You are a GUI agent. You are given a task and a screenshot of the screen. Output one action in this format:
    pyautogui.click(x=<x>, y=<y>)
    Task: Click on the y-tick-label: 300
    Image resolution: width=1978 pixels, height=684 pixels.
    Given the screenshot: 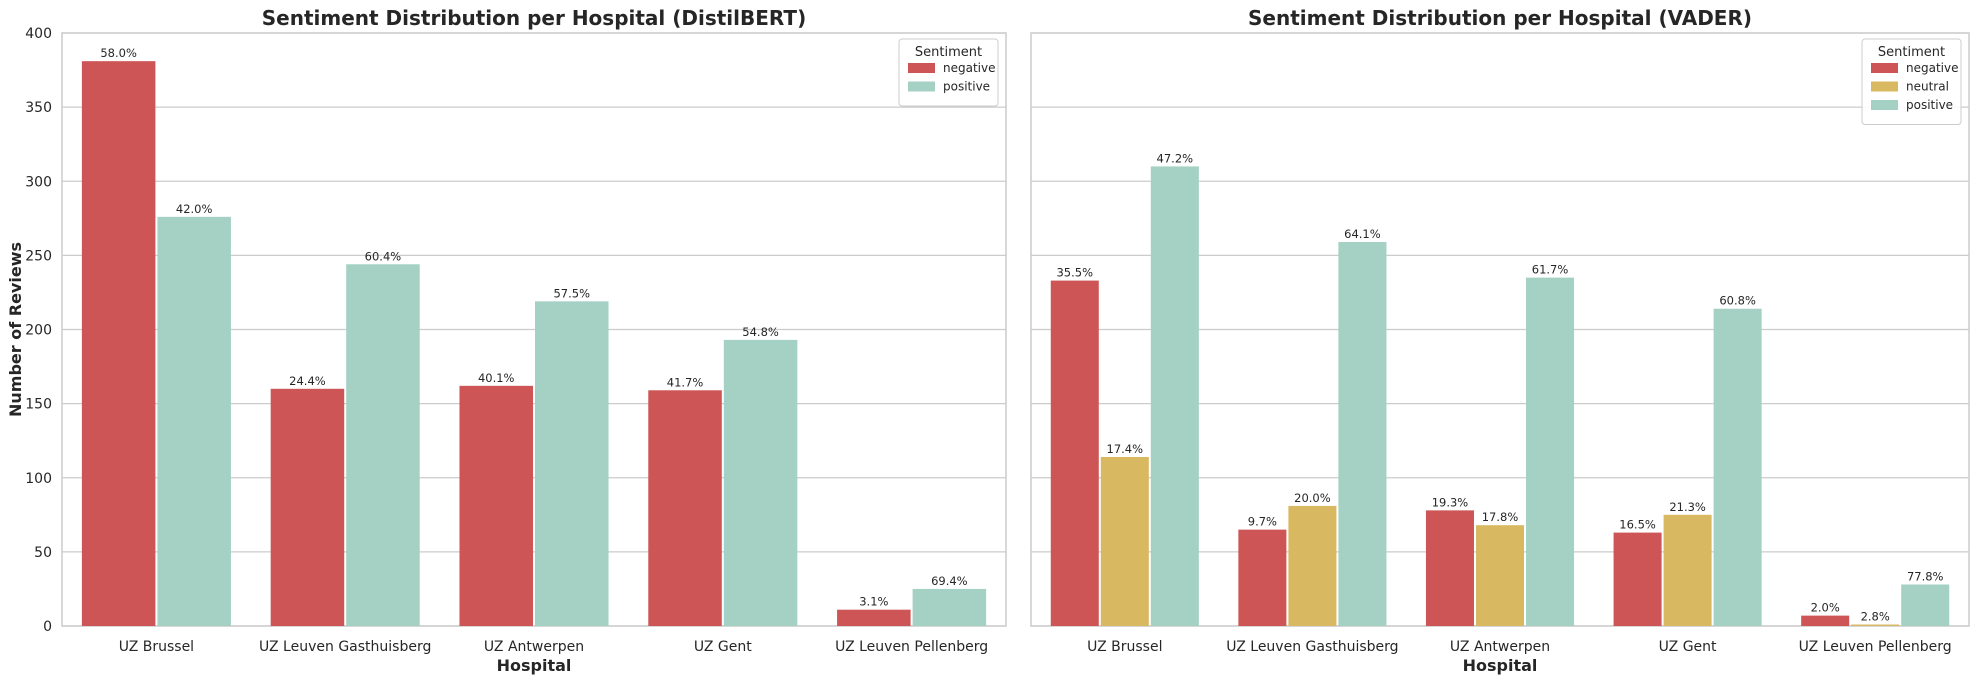 What is the action you would take?
    pyautogui.click(x=38, y=182)
    